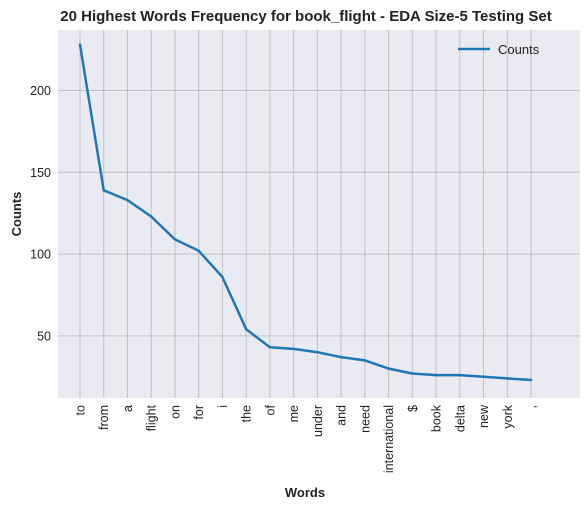  Describe the element at coordinates (223, 406) in the screenshot. I see `x-tick-label: i` at that location.